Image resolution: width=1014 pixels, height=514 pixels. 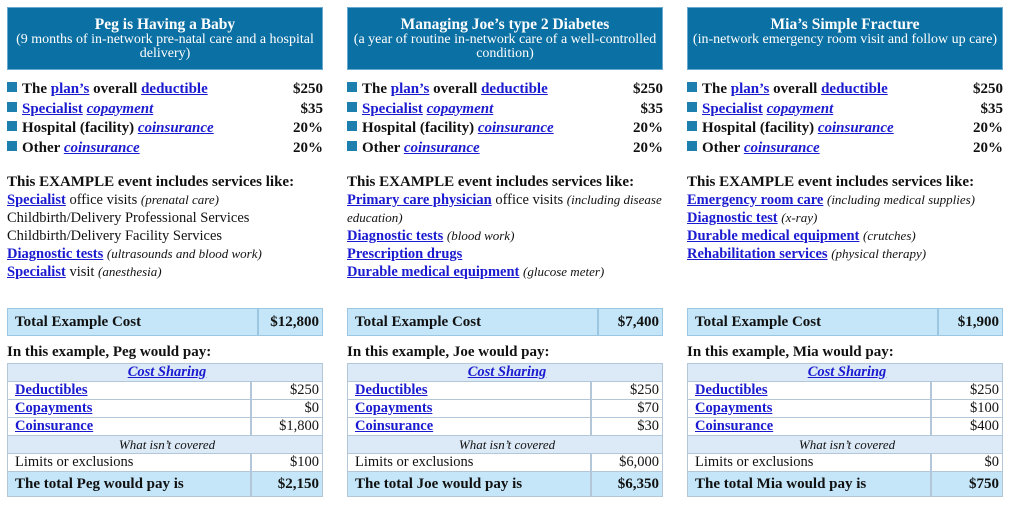 I want to click on total-example-cost-row: Total Example Cost $7,400, so click(x=505, y=322).